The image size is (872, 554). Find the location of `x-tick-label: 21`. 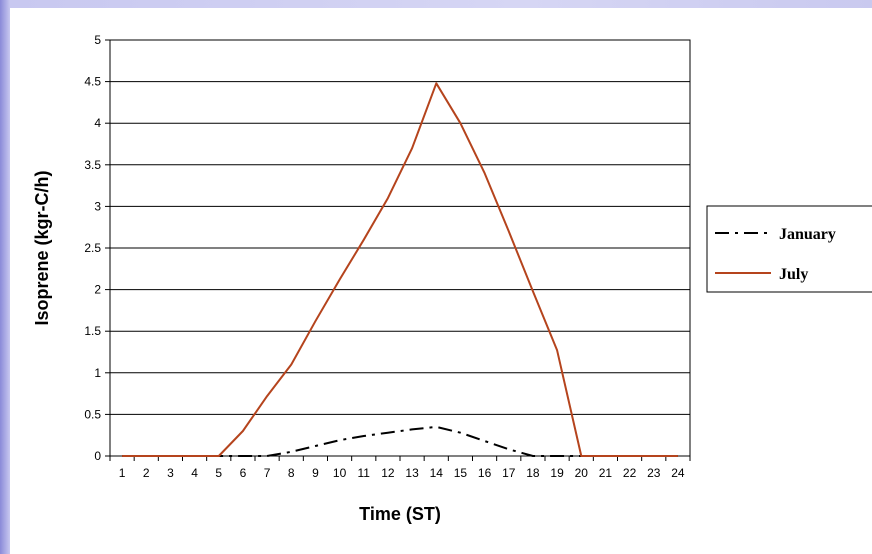

x-tick-label: 21 is located at coordinates (606, 473).